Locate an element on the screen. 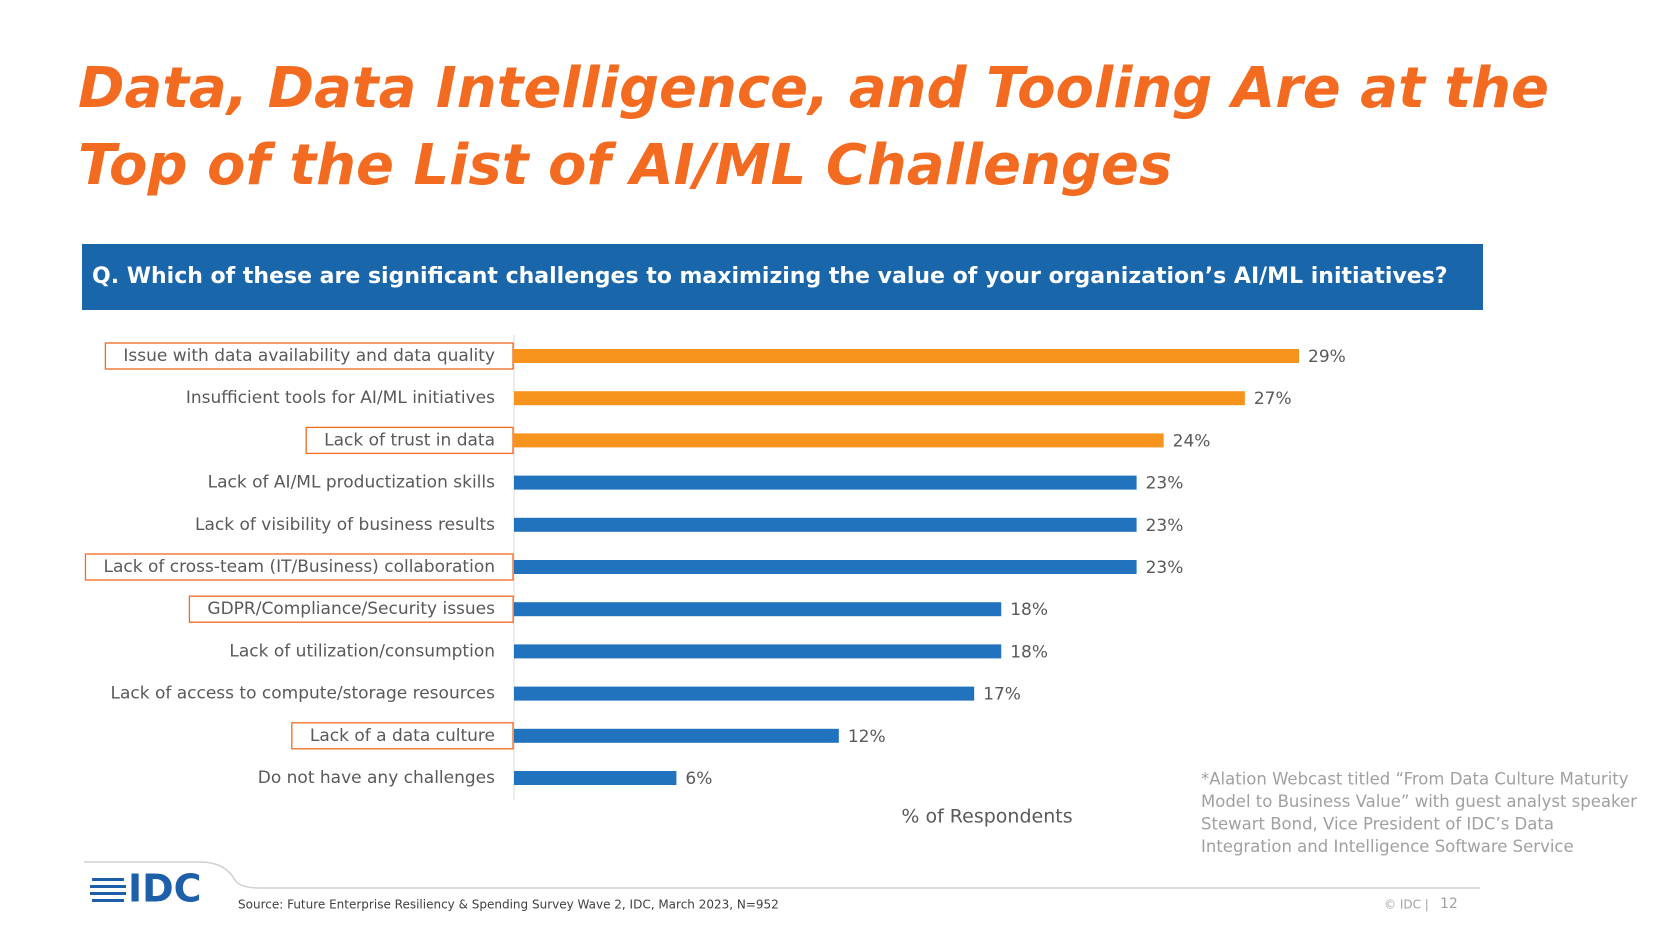 This screenshot has height=942, width=1674. value-label: 12% is located at coordinates (867, 737).